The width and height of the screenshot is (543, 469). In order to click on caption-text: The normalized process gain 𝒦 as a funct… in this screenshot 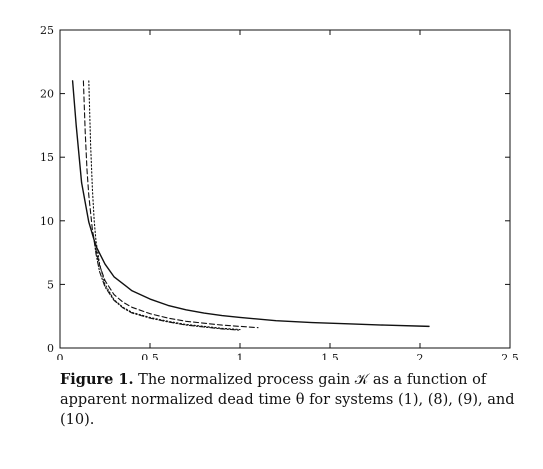, I will do `click(287, 400)`.